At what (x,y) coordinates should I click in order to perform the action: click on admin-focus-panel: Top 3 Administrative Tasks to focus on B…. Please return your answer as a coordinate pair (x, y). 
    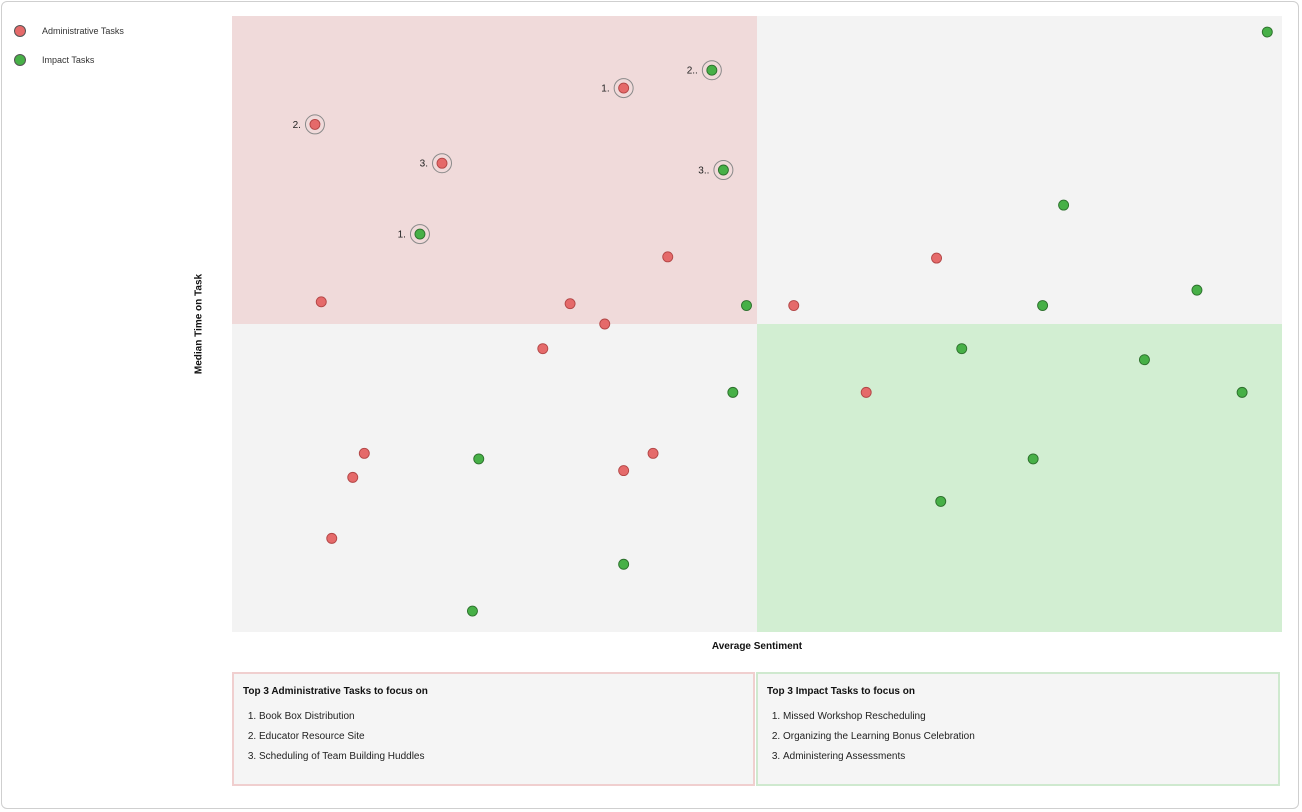
    Looking at the image, I should click on (493, 729).